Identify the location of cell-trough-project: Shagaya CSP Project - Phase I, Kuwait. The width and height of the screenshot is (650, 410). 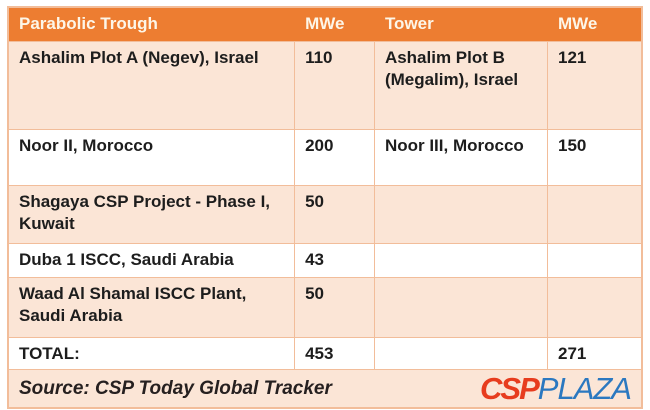
(151, 214).